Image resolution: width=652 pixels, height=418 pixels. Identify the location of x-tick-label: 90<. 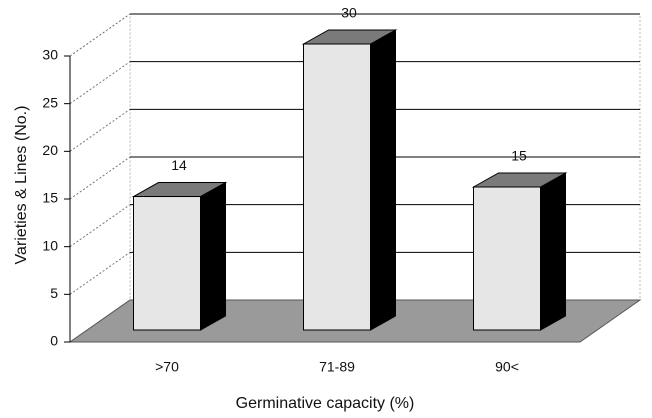
(507, 367).